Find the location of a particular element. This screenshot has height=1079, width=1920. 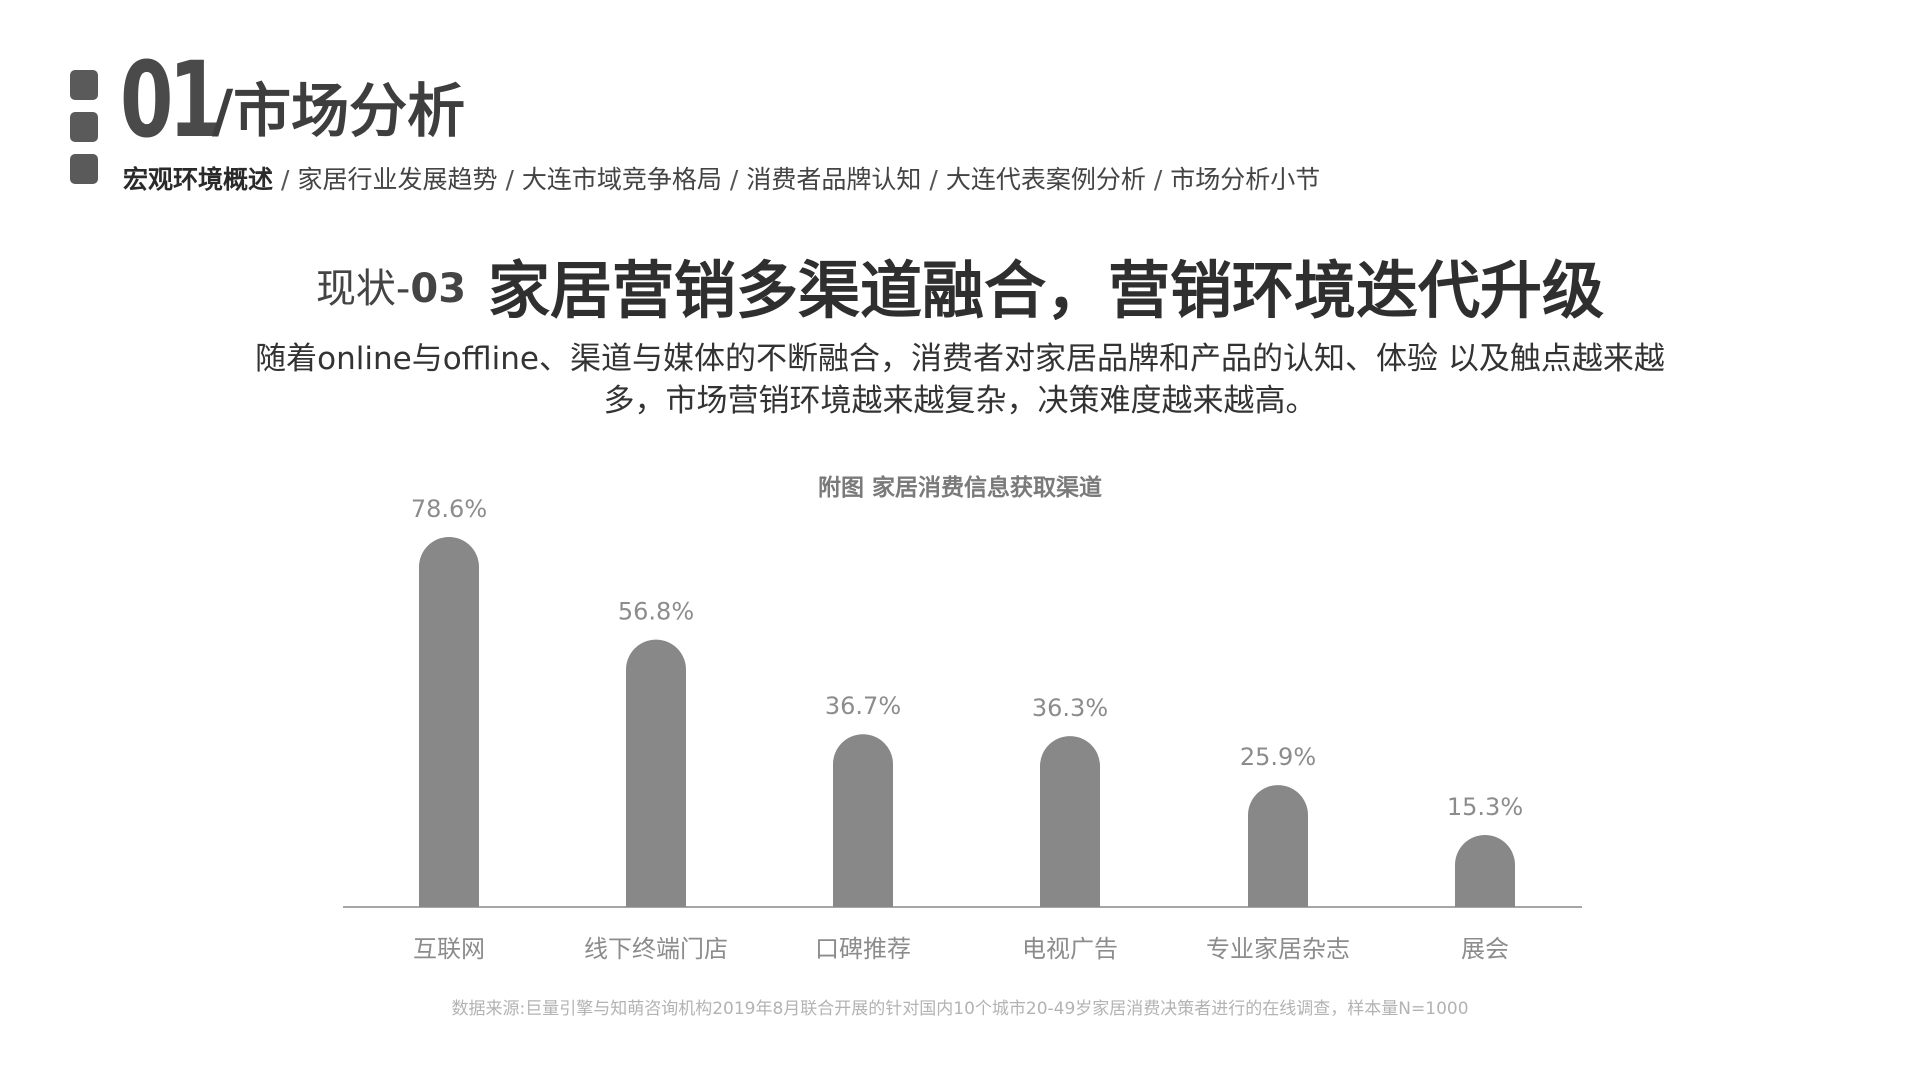

breadcrumb-item-case: 大连代表案例分析 is located at coordinates (1045, 179).